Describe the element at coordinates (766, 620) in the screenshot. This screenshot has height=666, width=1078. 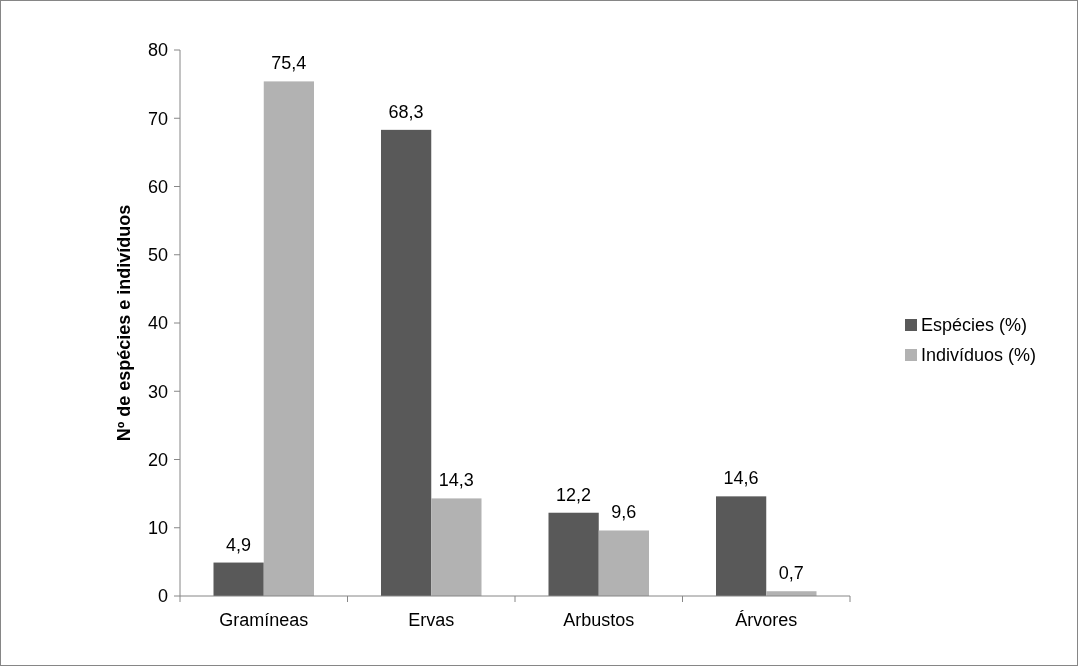
I see `x-tick-label: Árvores` at that location.